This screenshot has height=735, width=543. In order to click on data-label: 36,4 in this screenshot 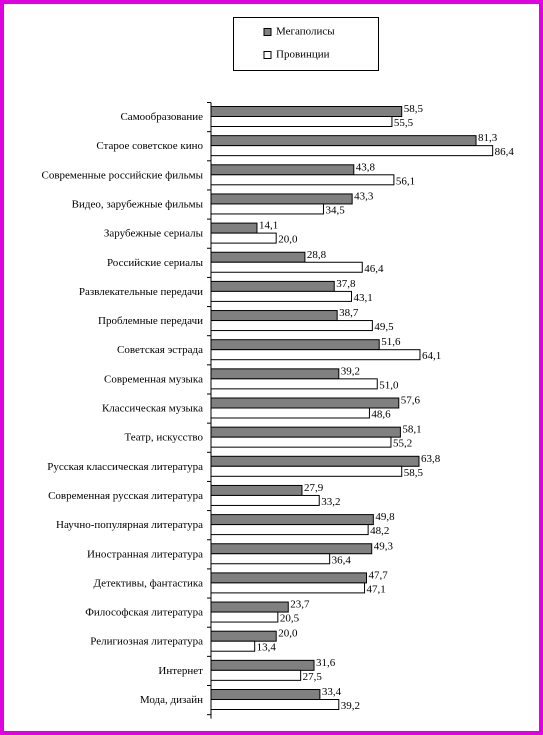, I will do `click(342, 560)`.